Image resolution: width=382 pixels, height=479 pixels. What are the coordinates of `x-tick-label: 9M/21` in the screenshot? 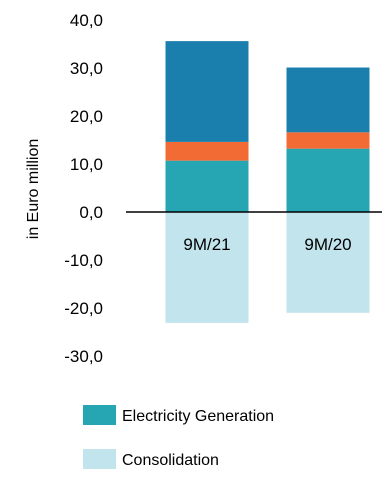 It's located at (206, 244).